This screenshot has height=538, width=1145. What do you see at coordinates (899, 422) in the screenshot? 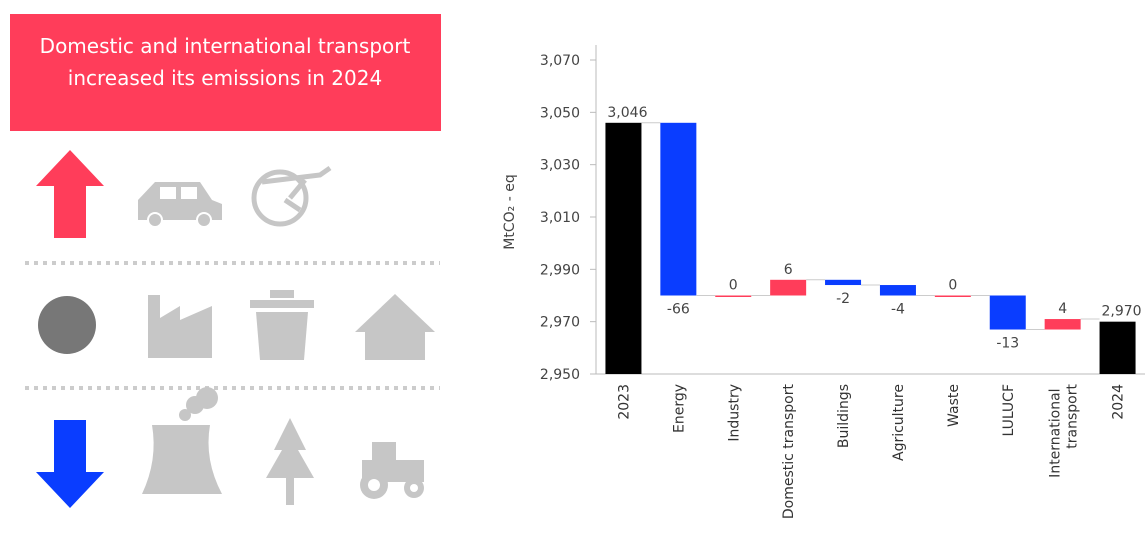
I see `x-tick-label: Agriculture` at bounding box center [899, 422].